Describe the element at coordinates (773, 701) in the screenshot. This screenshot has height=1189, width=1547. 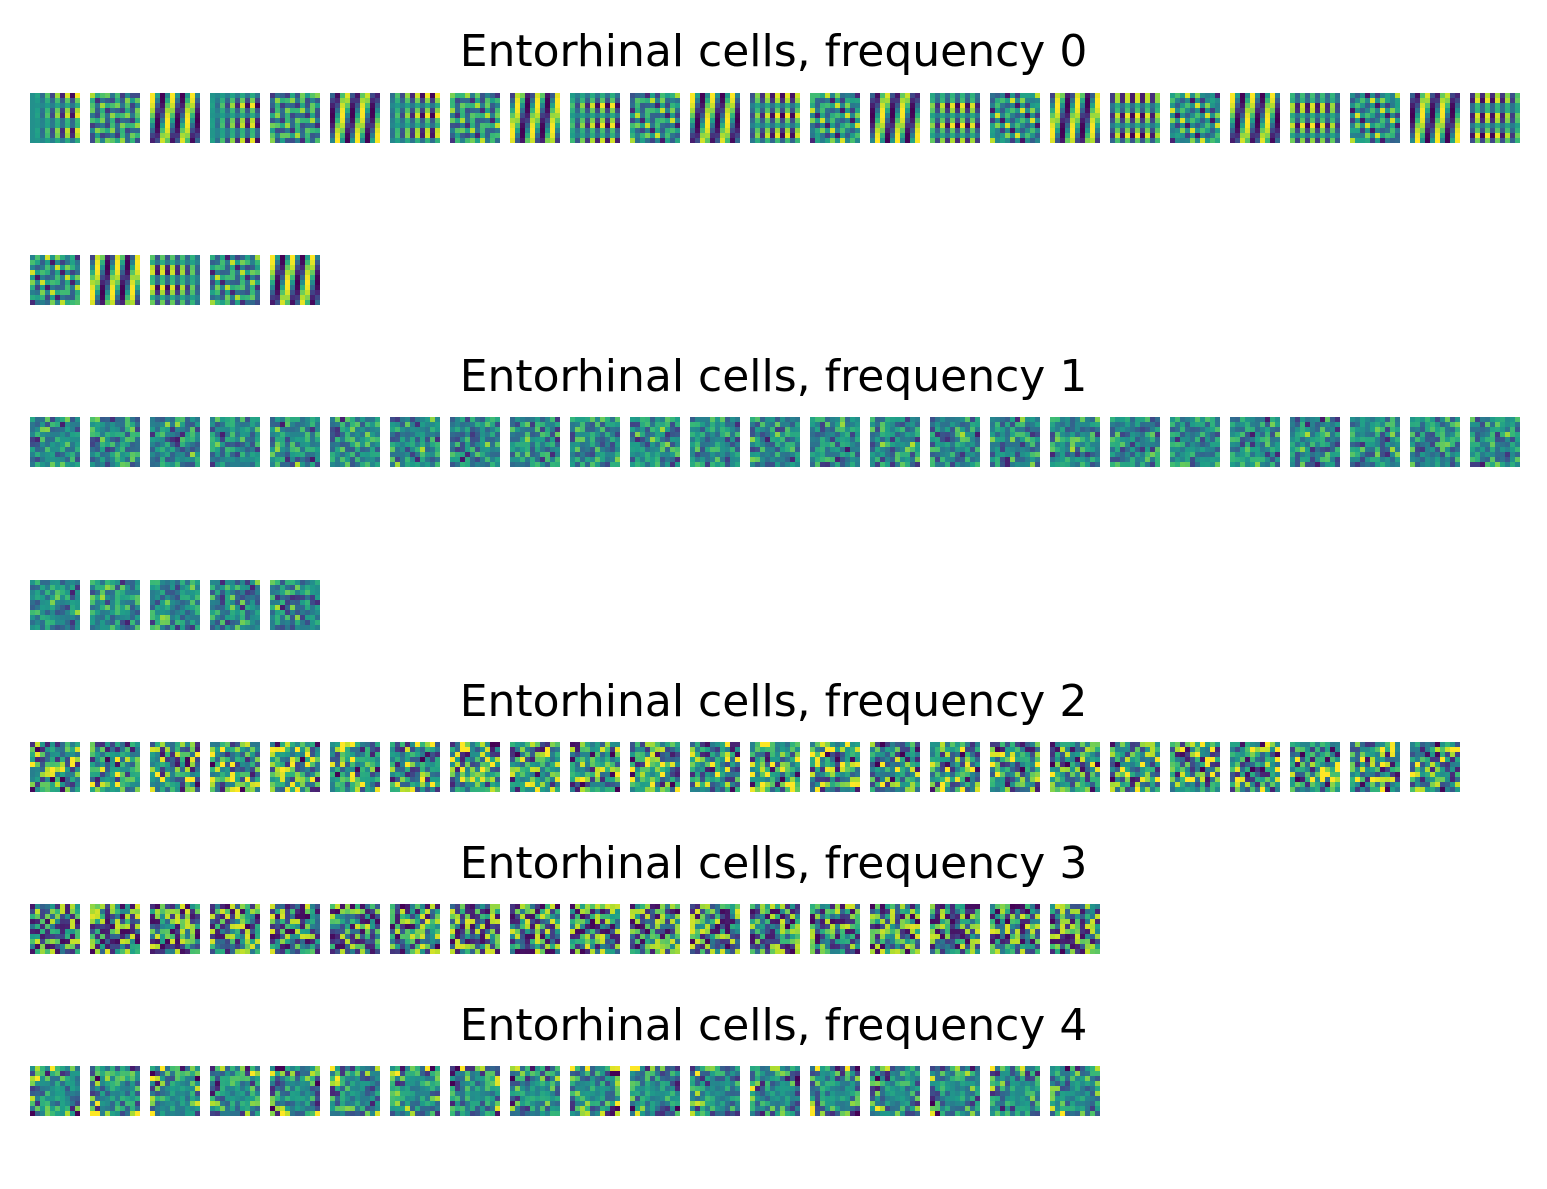
I see `panel-title-frequency-2: Entorhinal cells, frequency 2` at that location.